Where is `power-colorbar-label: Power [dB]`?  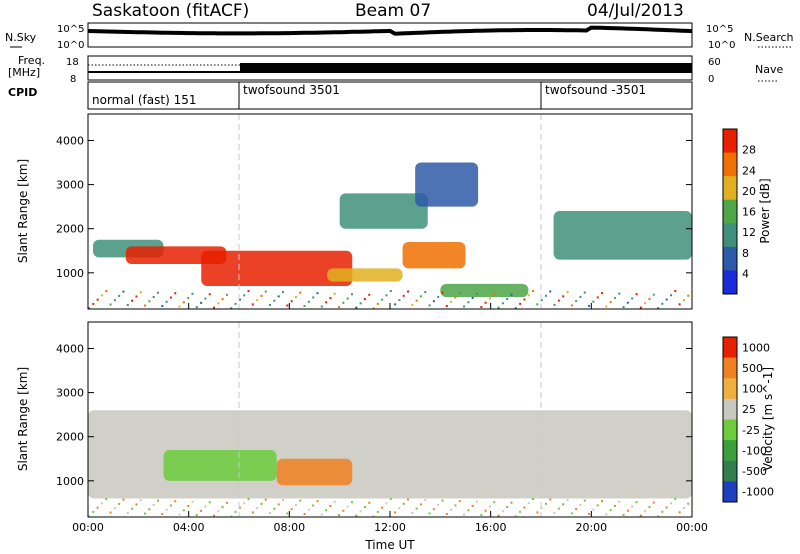
power-colorbar-label: Power [dB] is located at coordinates (765, 210).